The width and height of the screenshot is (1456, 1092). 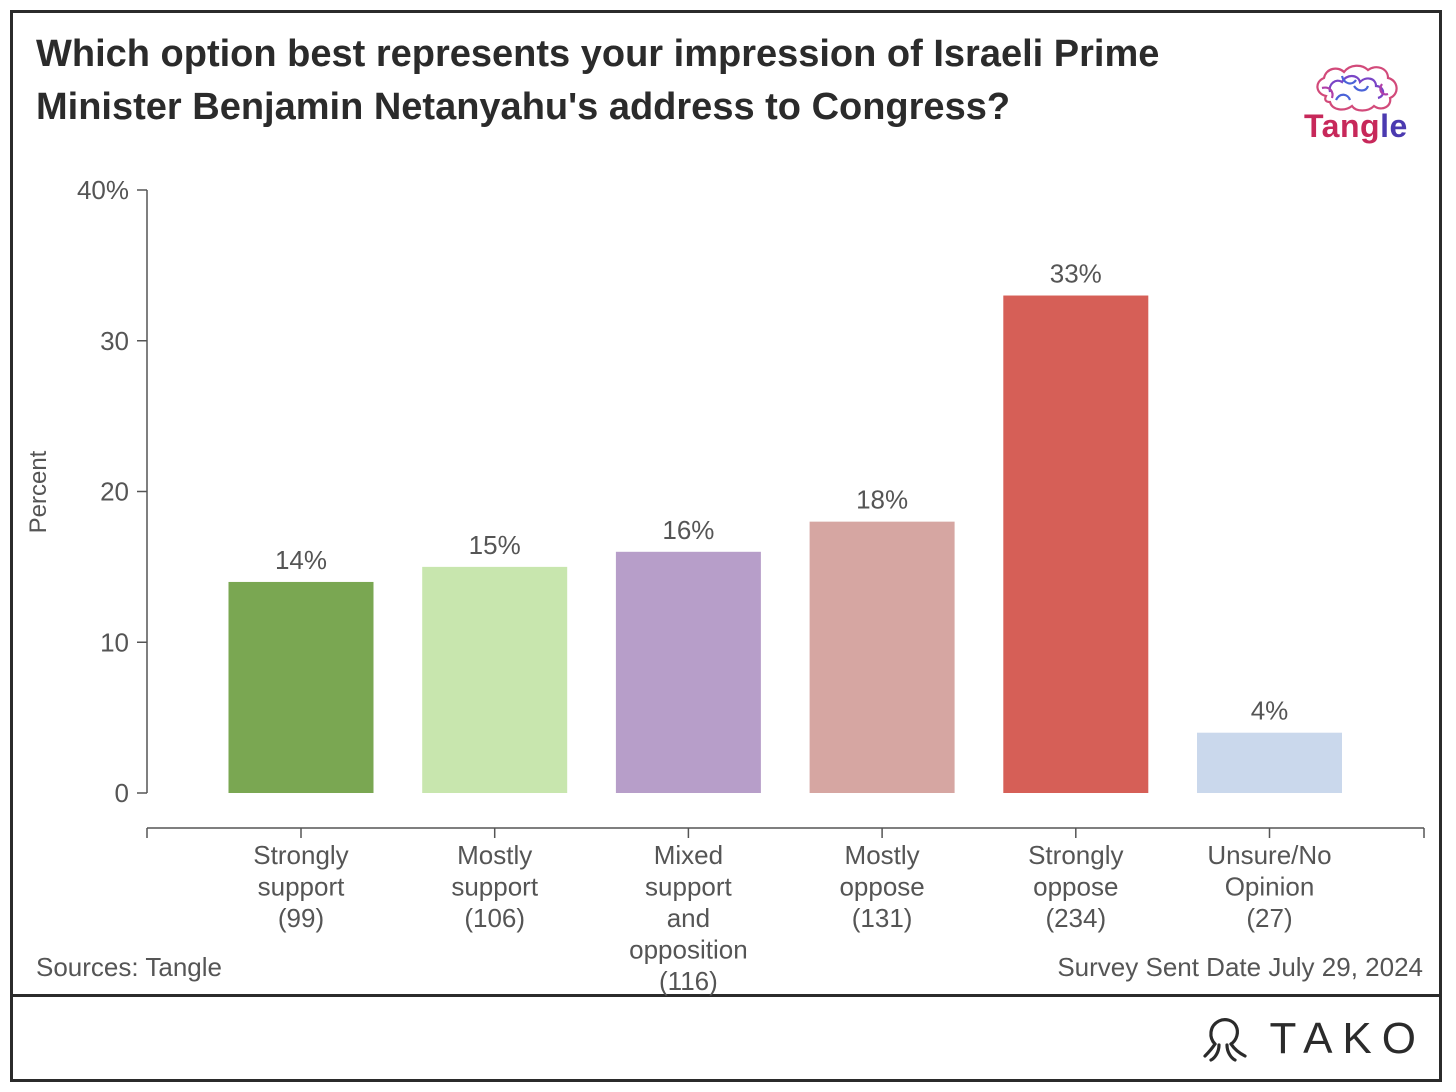 What do you see at coordinates (114, 341) in the screenshot?
I see `y-tick-label: 30` at bounding box center [114, 341].